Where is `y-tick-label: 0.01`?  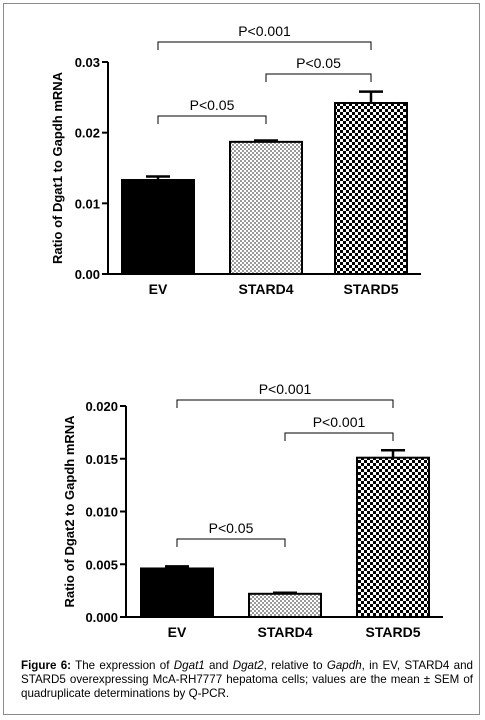
y-tick-label: 0.01 is located at coordinates (87, 203).